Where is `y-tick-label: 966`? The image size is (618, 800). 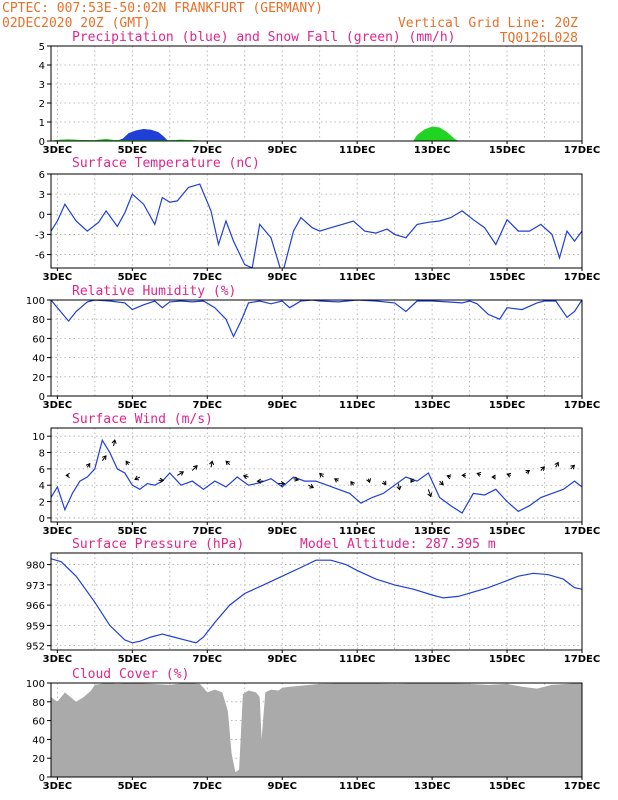
y-tick-label: 966 is located at coordinates (35, 606).